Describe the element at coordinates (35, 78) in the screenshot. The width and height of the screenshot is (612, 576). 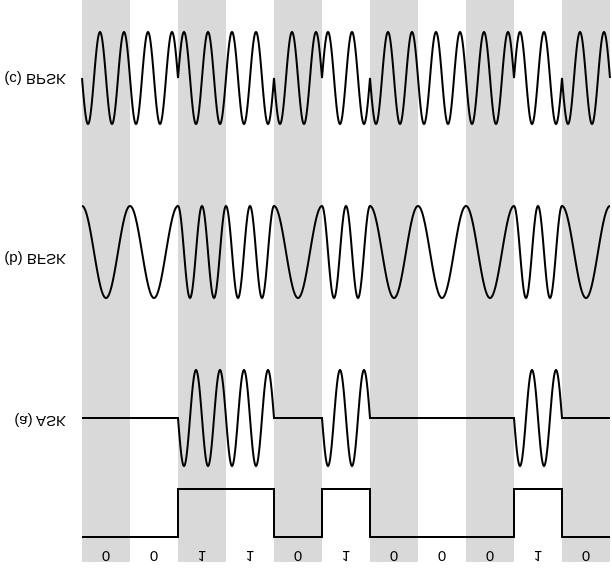
I see `bpsk-label: (c) BPSK` at that location.